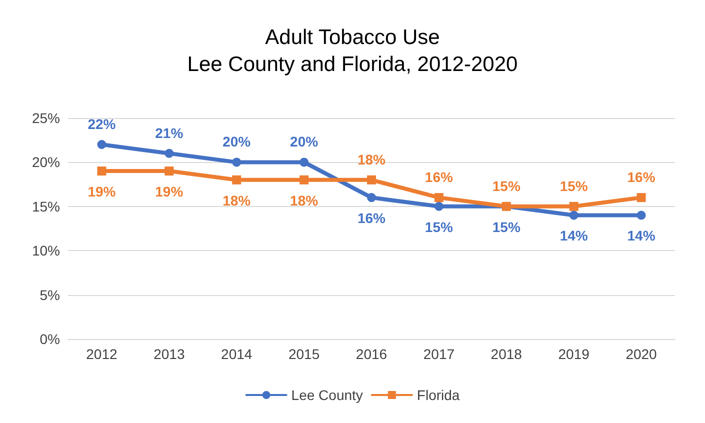  What do you see at coordinates (372, 354) in the screenshot?
I see `x-tick-label: 2016` at bounding box center [372, 354].